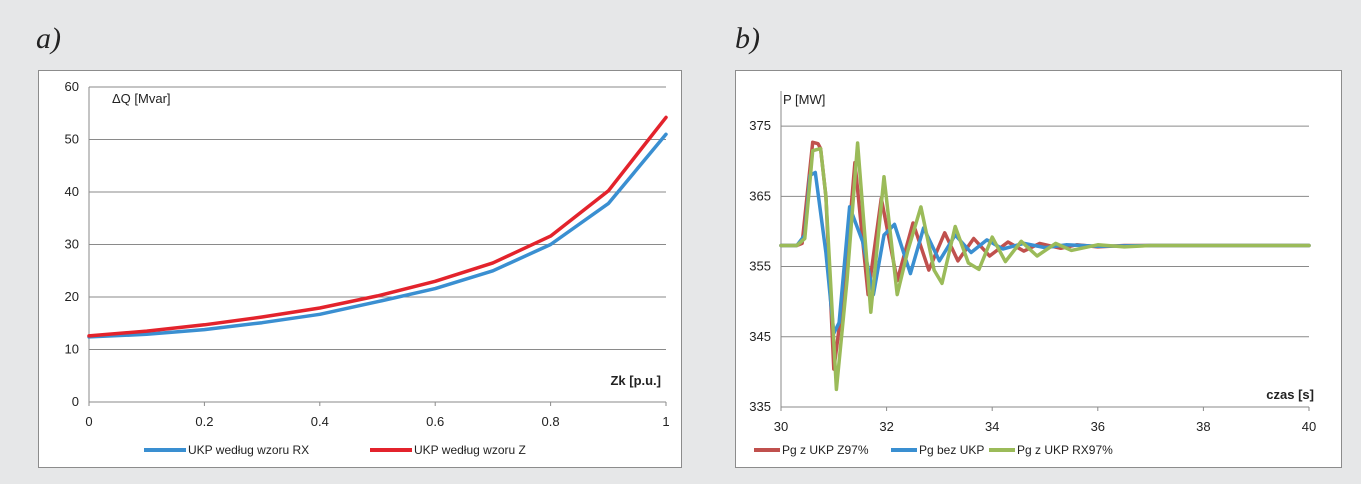 This screenshot has width=1361, height=484. I want to click on y-tick-label: 50, so click(72, 139).